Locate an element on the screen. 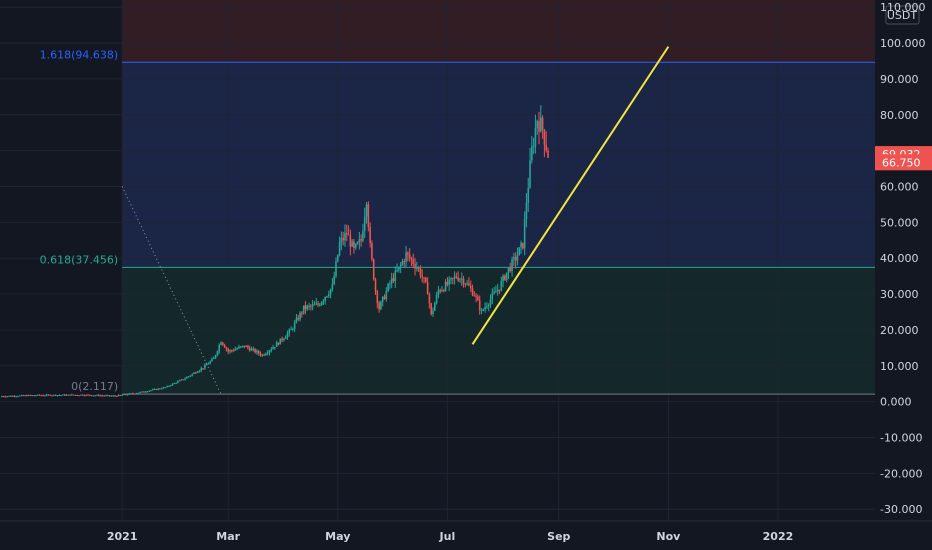  currency-badge is located at coordinates (902, 15).